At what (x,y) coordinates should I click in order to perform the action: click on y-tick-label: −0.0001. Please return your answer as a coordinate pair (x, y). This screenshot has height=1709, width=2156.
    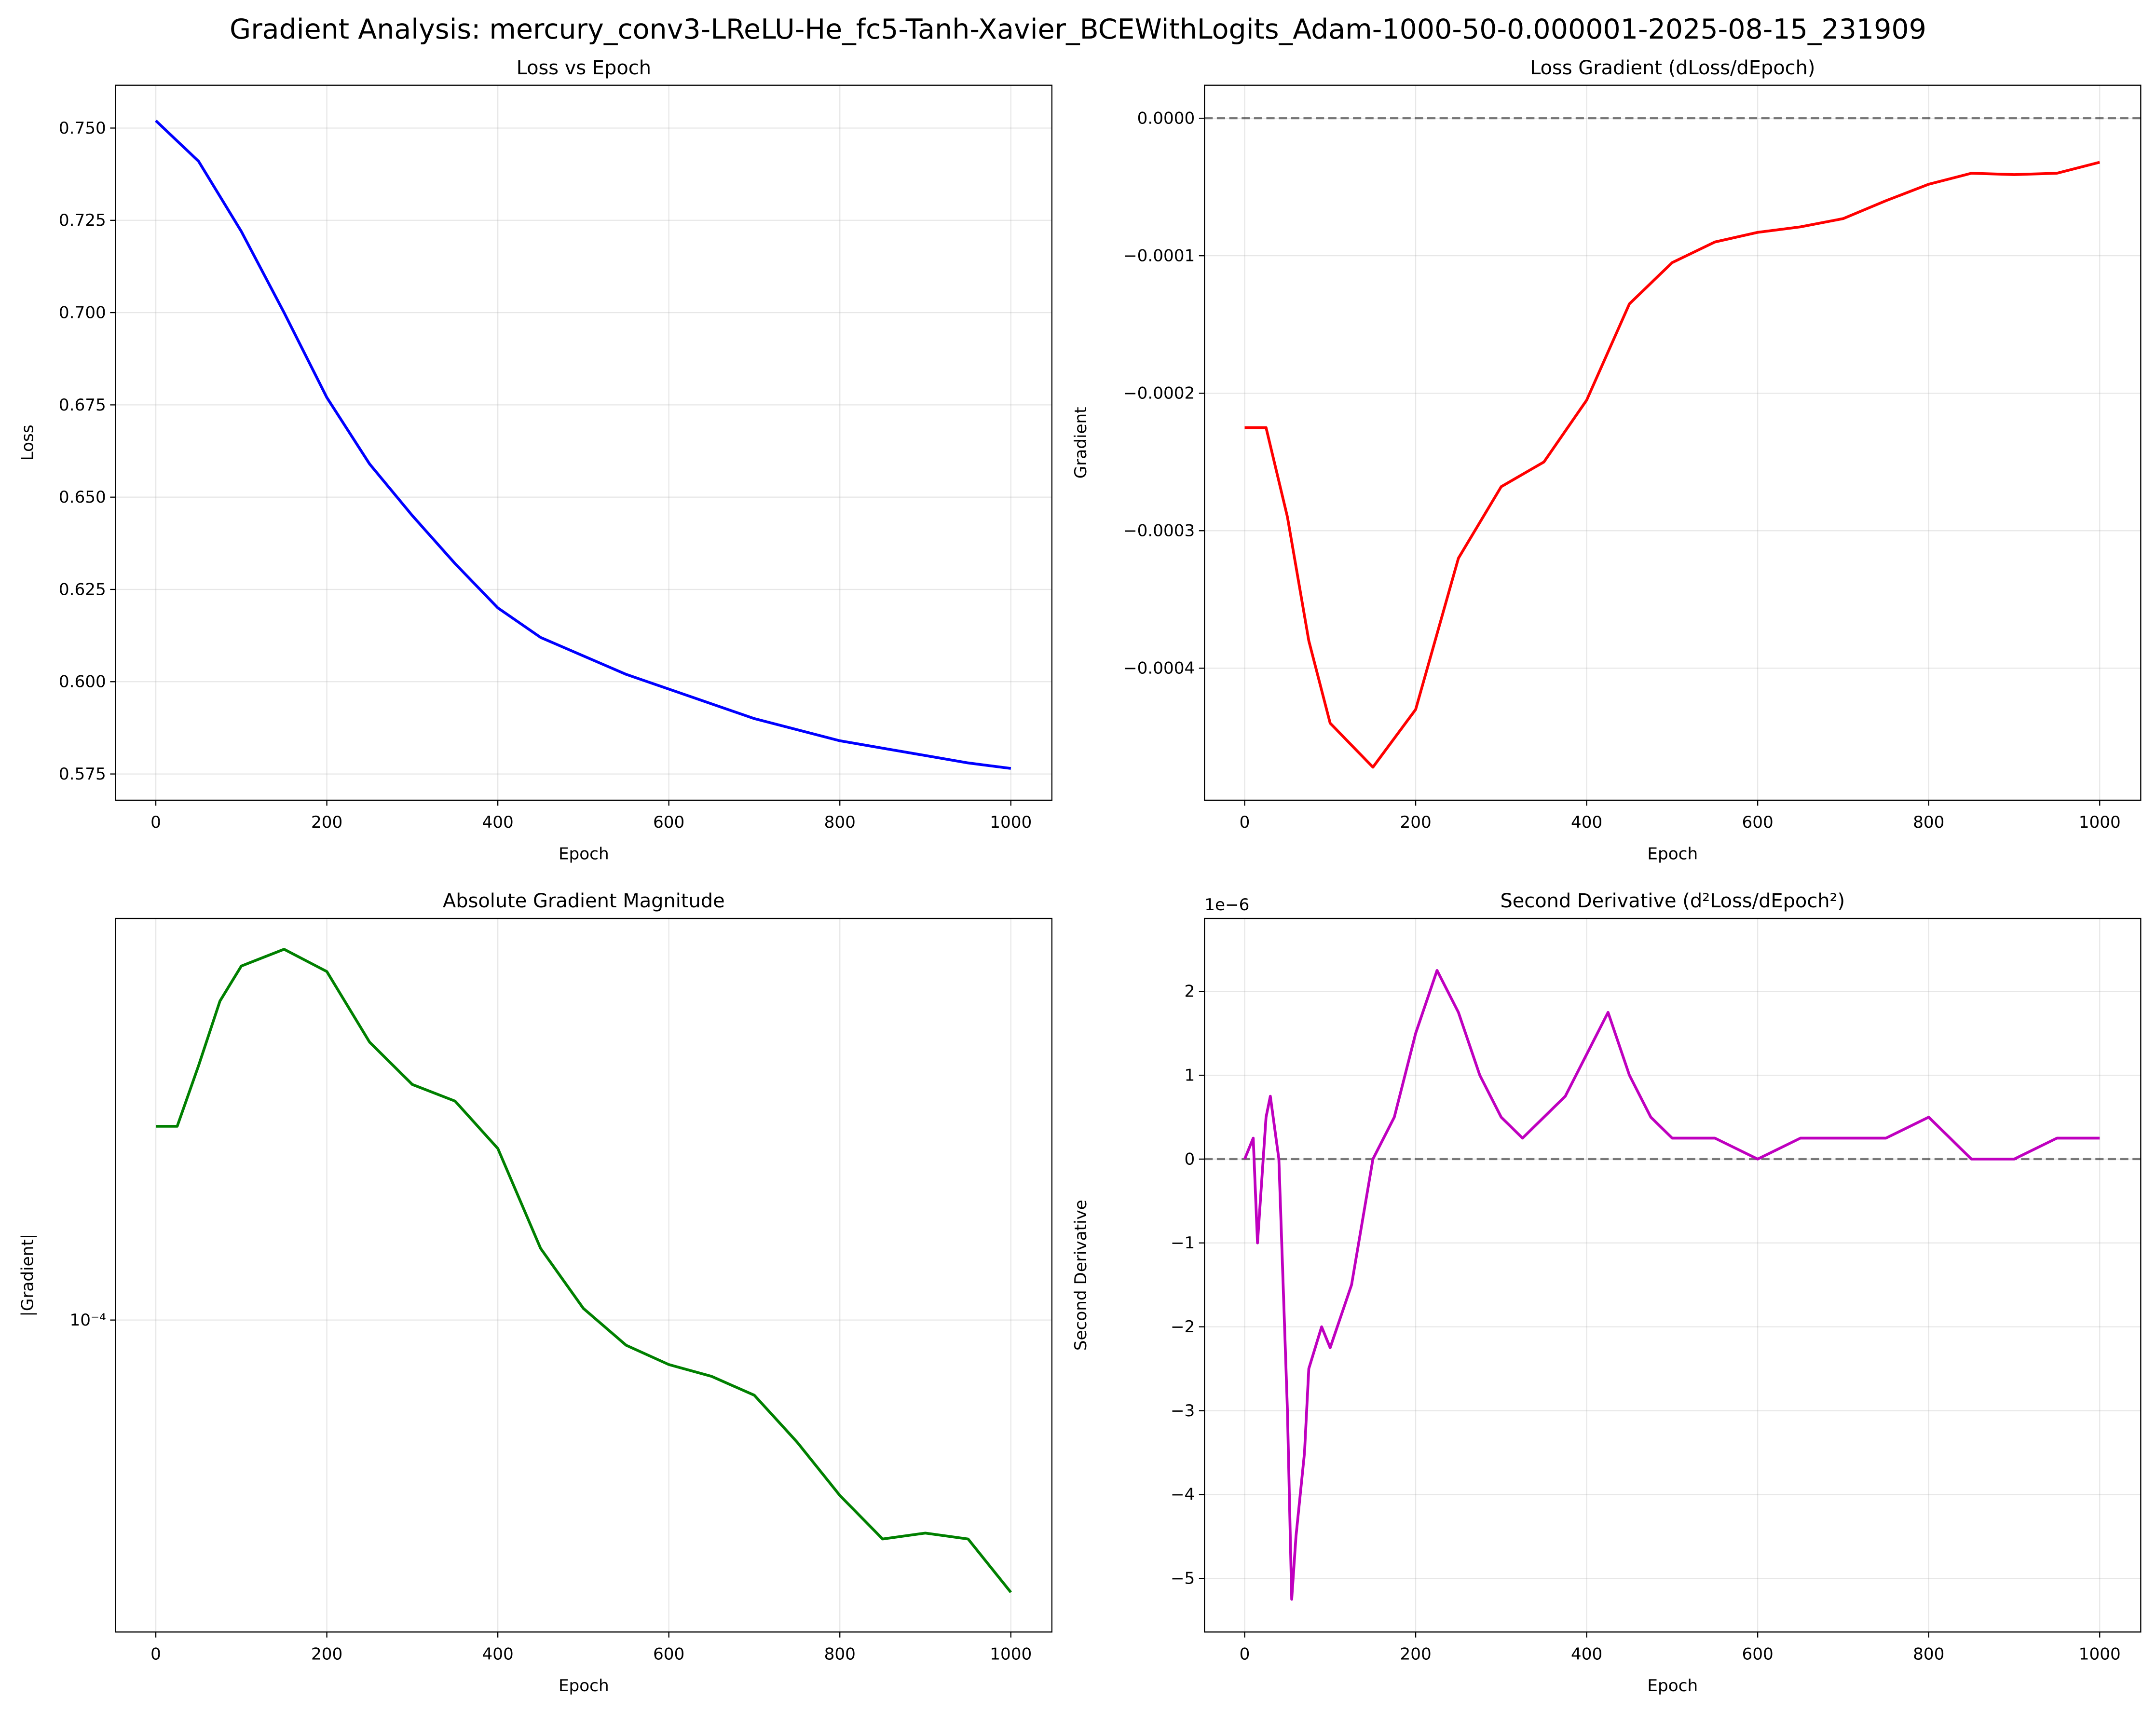
    Looking at the image, I should click on (1159, 256).